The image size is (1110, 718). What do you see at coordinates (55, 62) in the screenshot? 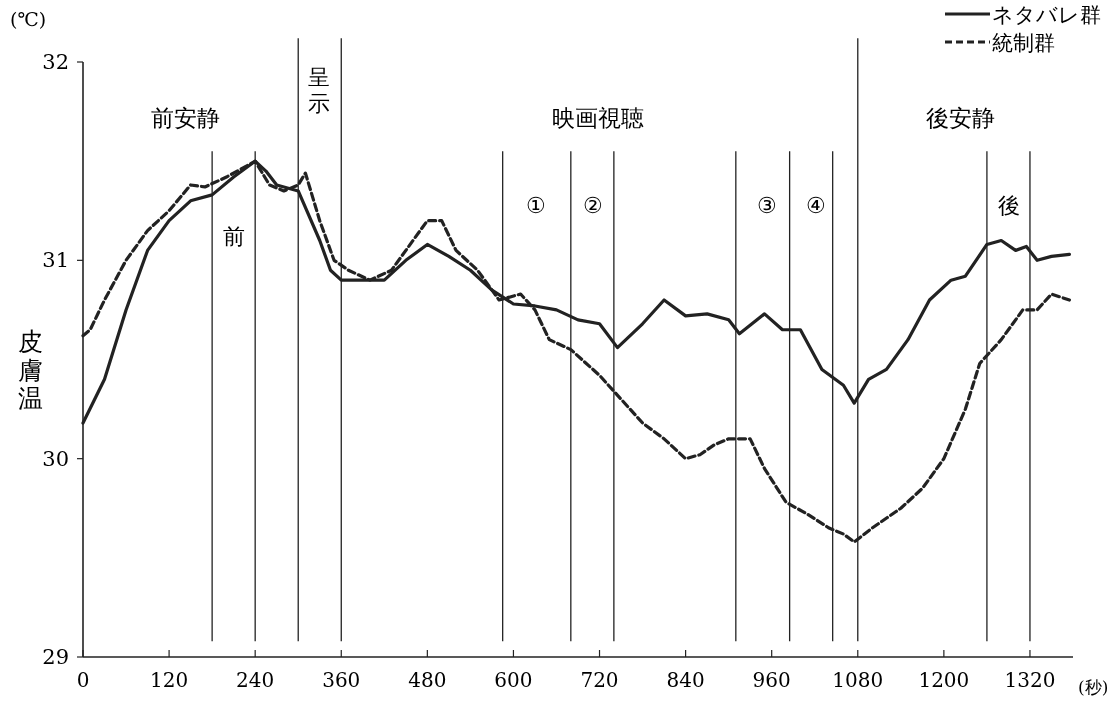
I see `y-tick-label: 32` at bounding box center [55, 62].